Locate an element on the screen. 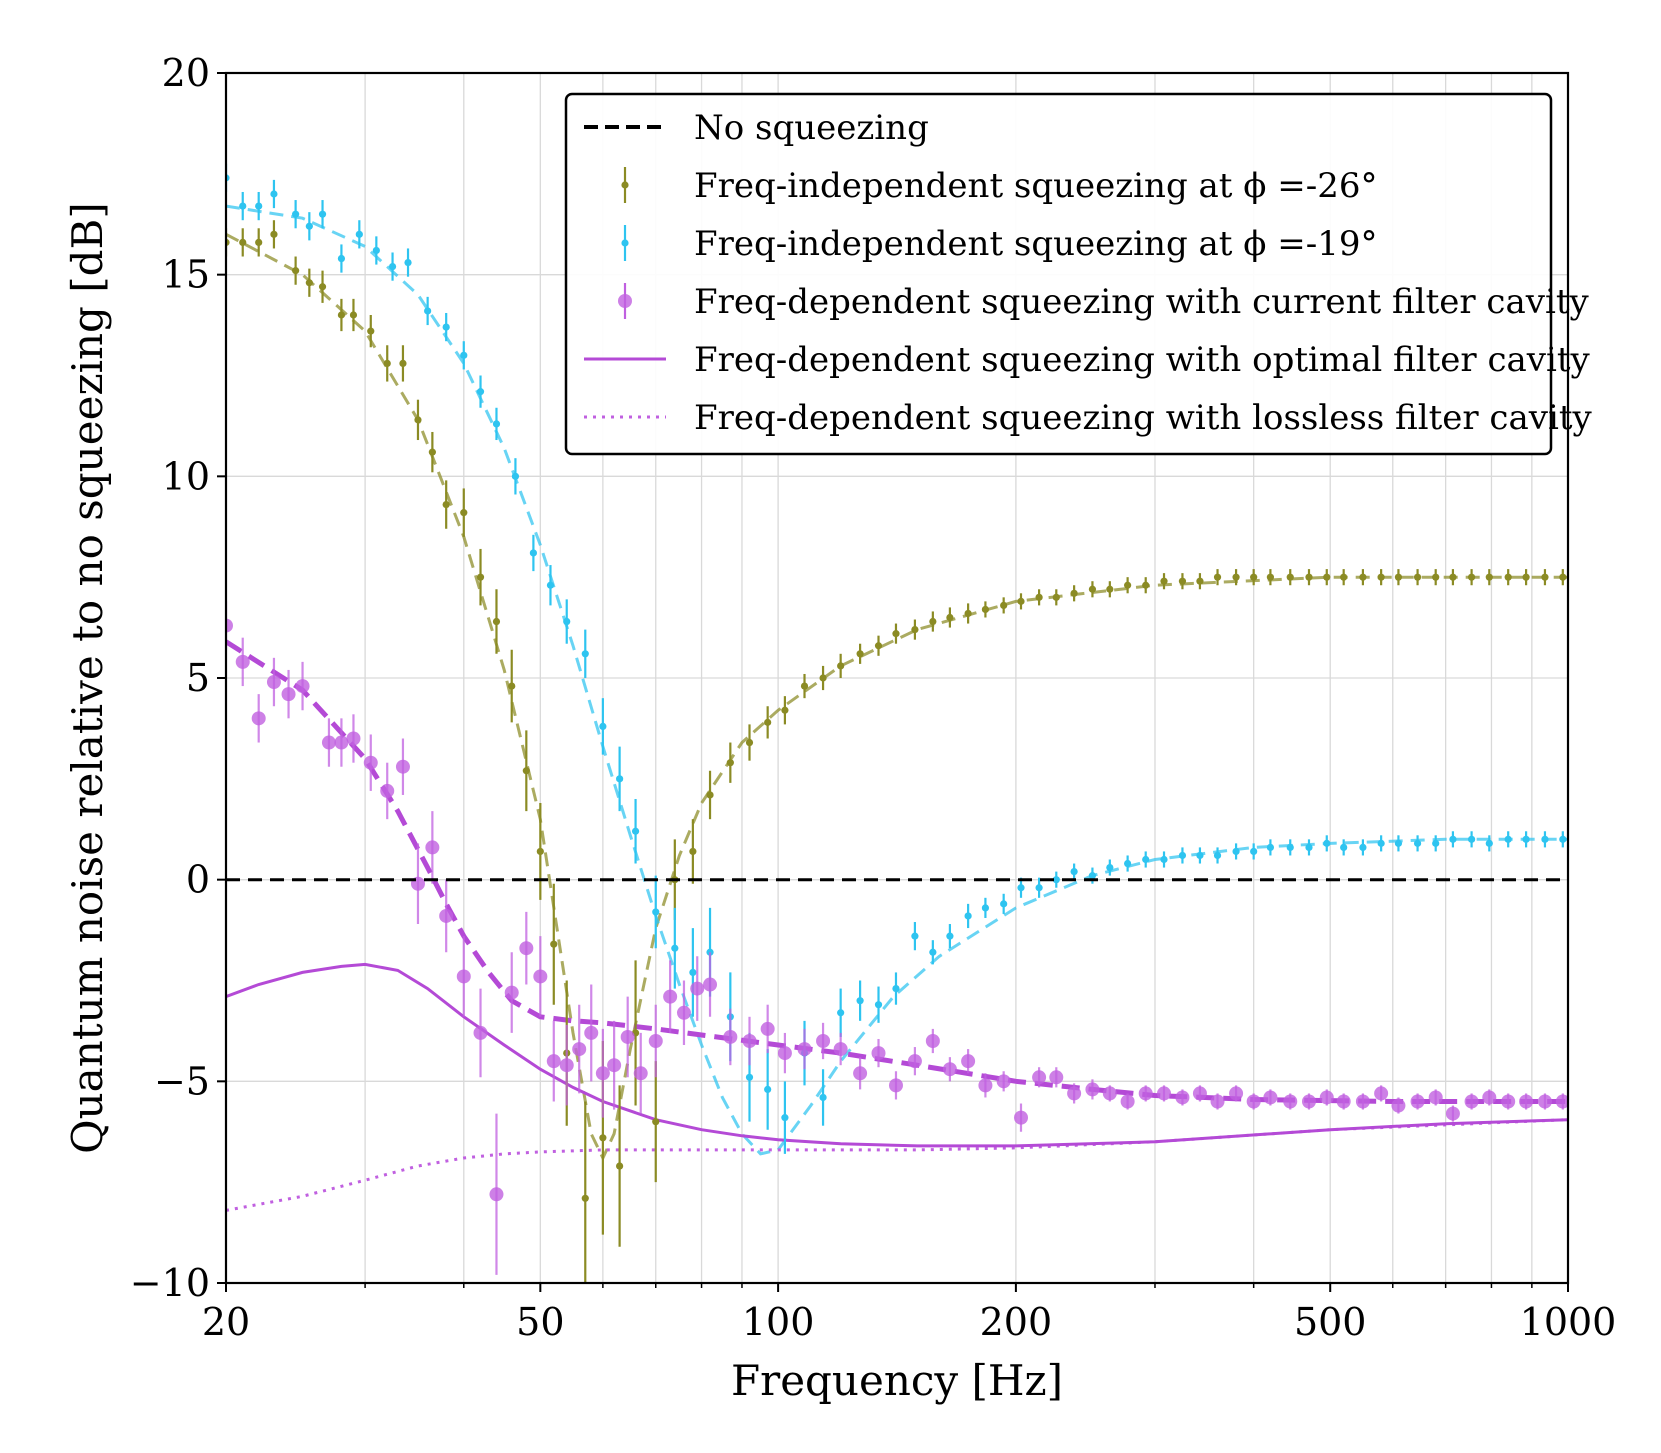  x-tick-label: 50 is located at coordinates (540, 1322).